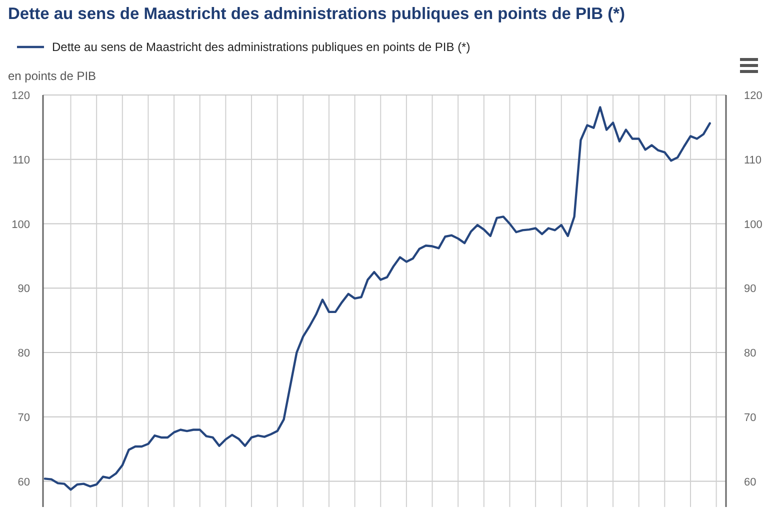  What do you see at coordinates (753, 96) in the screenshot?
I see `y2-tick-label: 120` at bounding box center [753, 96].